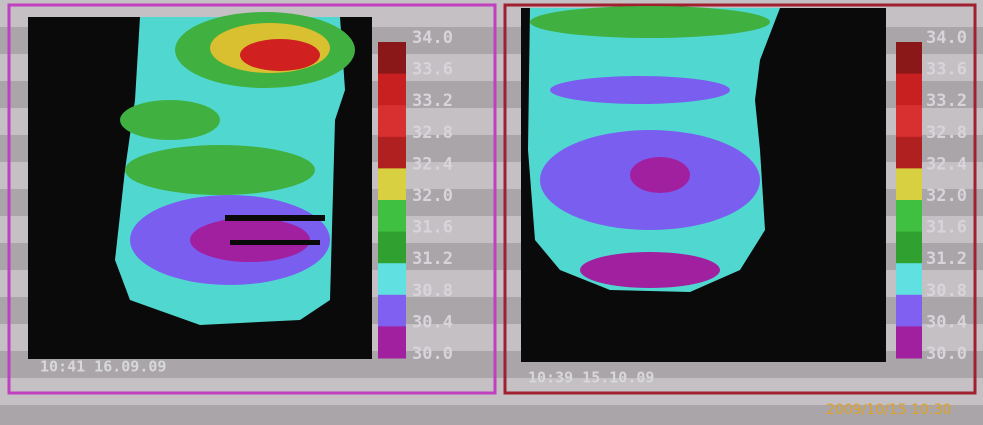 This screenshot has width=983, height=425. What do you see at coordinates (591, 378) in the screenshot?
I see `timestamp: 10:39 15.10.09` at bounding box center [591, 378].